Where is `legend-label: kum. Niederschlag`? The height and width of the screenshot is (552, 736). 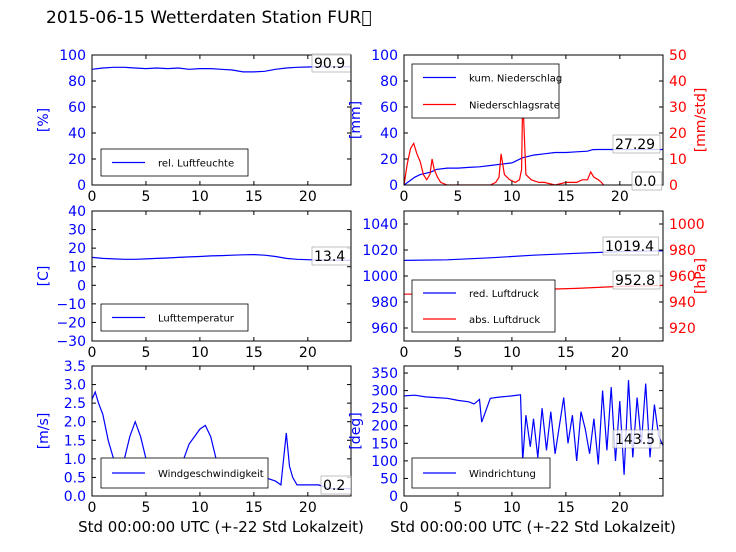
legend-label: kum. Niederschlag is located at coordinates (515, 79).